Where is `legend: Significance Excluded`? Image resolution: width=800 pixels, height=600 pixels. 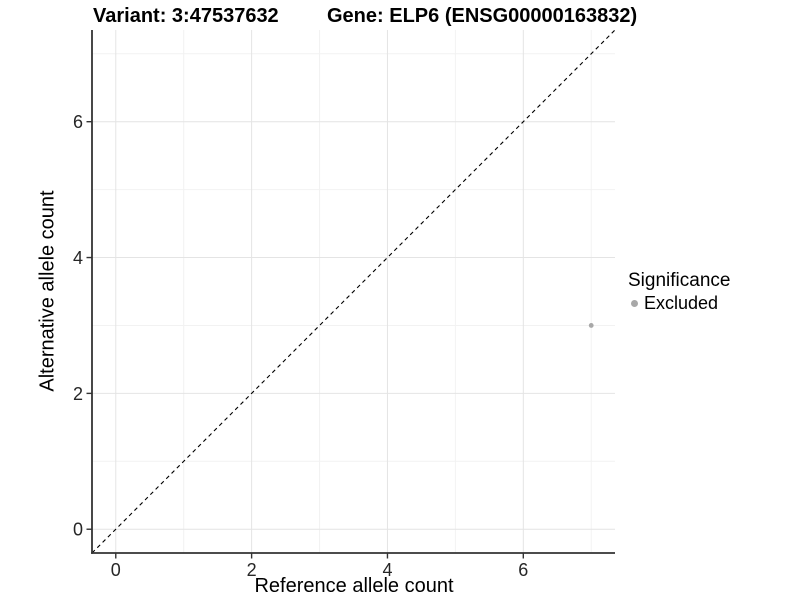
legend: Significance Excluded is located at coordinates (679, 292).